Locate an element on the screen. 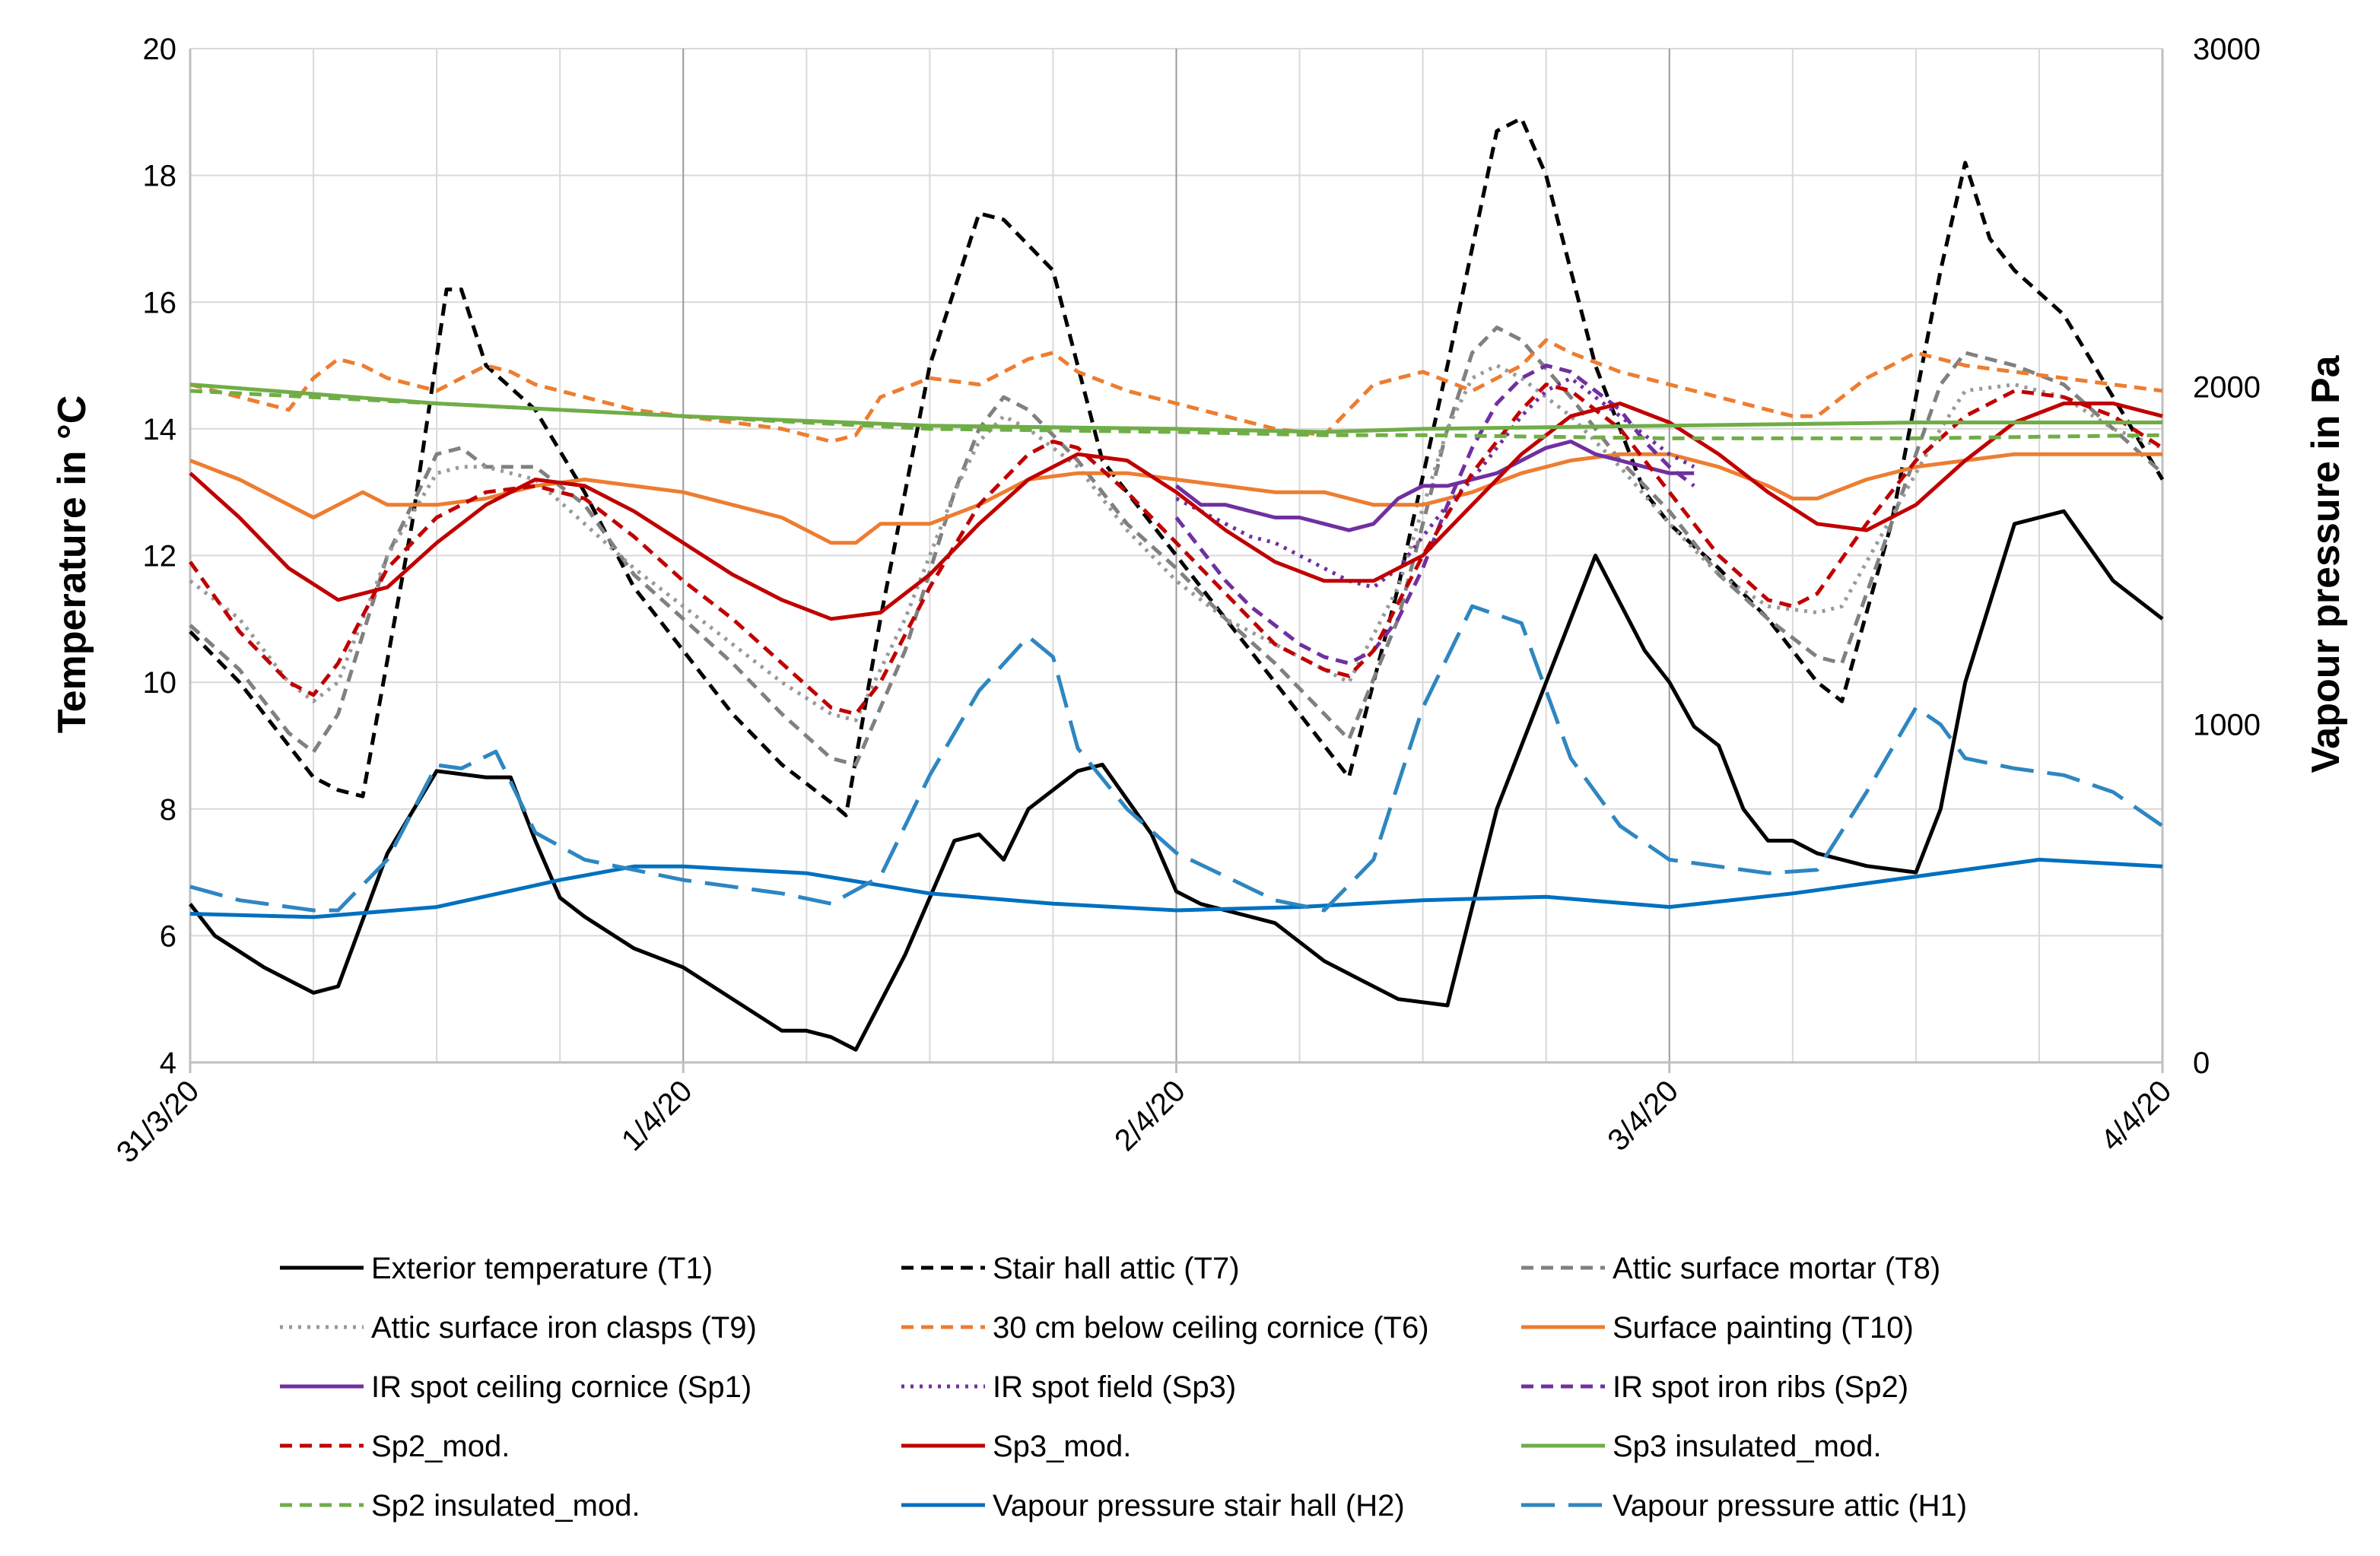 This screenshot has height=1556, width=2380. legend-label-13: Vapour pressure stair hall (H2) is located at coordinates (1199, 1506).